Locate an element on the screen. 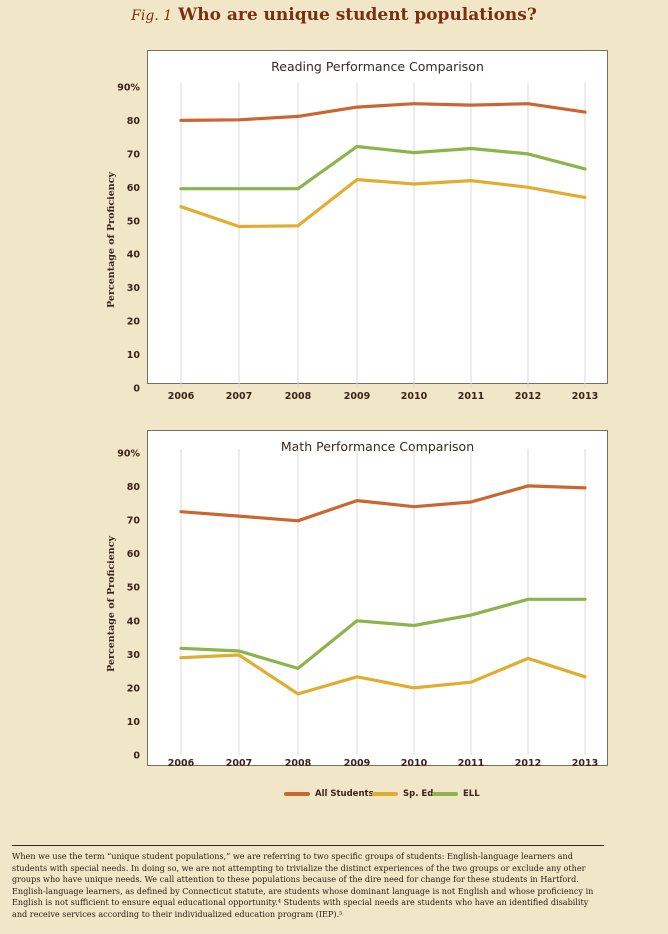 The width and height of the screenshot is (668, 934). math-chart-title: Math Performance Comparison is located at coordinates (377, 446).